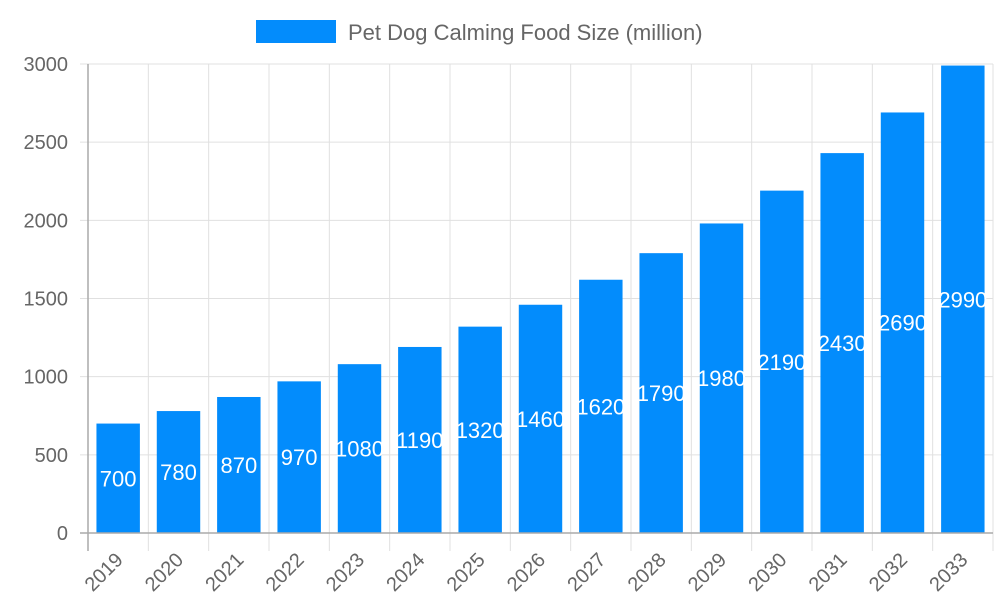  I want to click on y-tick-label: 3000, so click(46, 65).